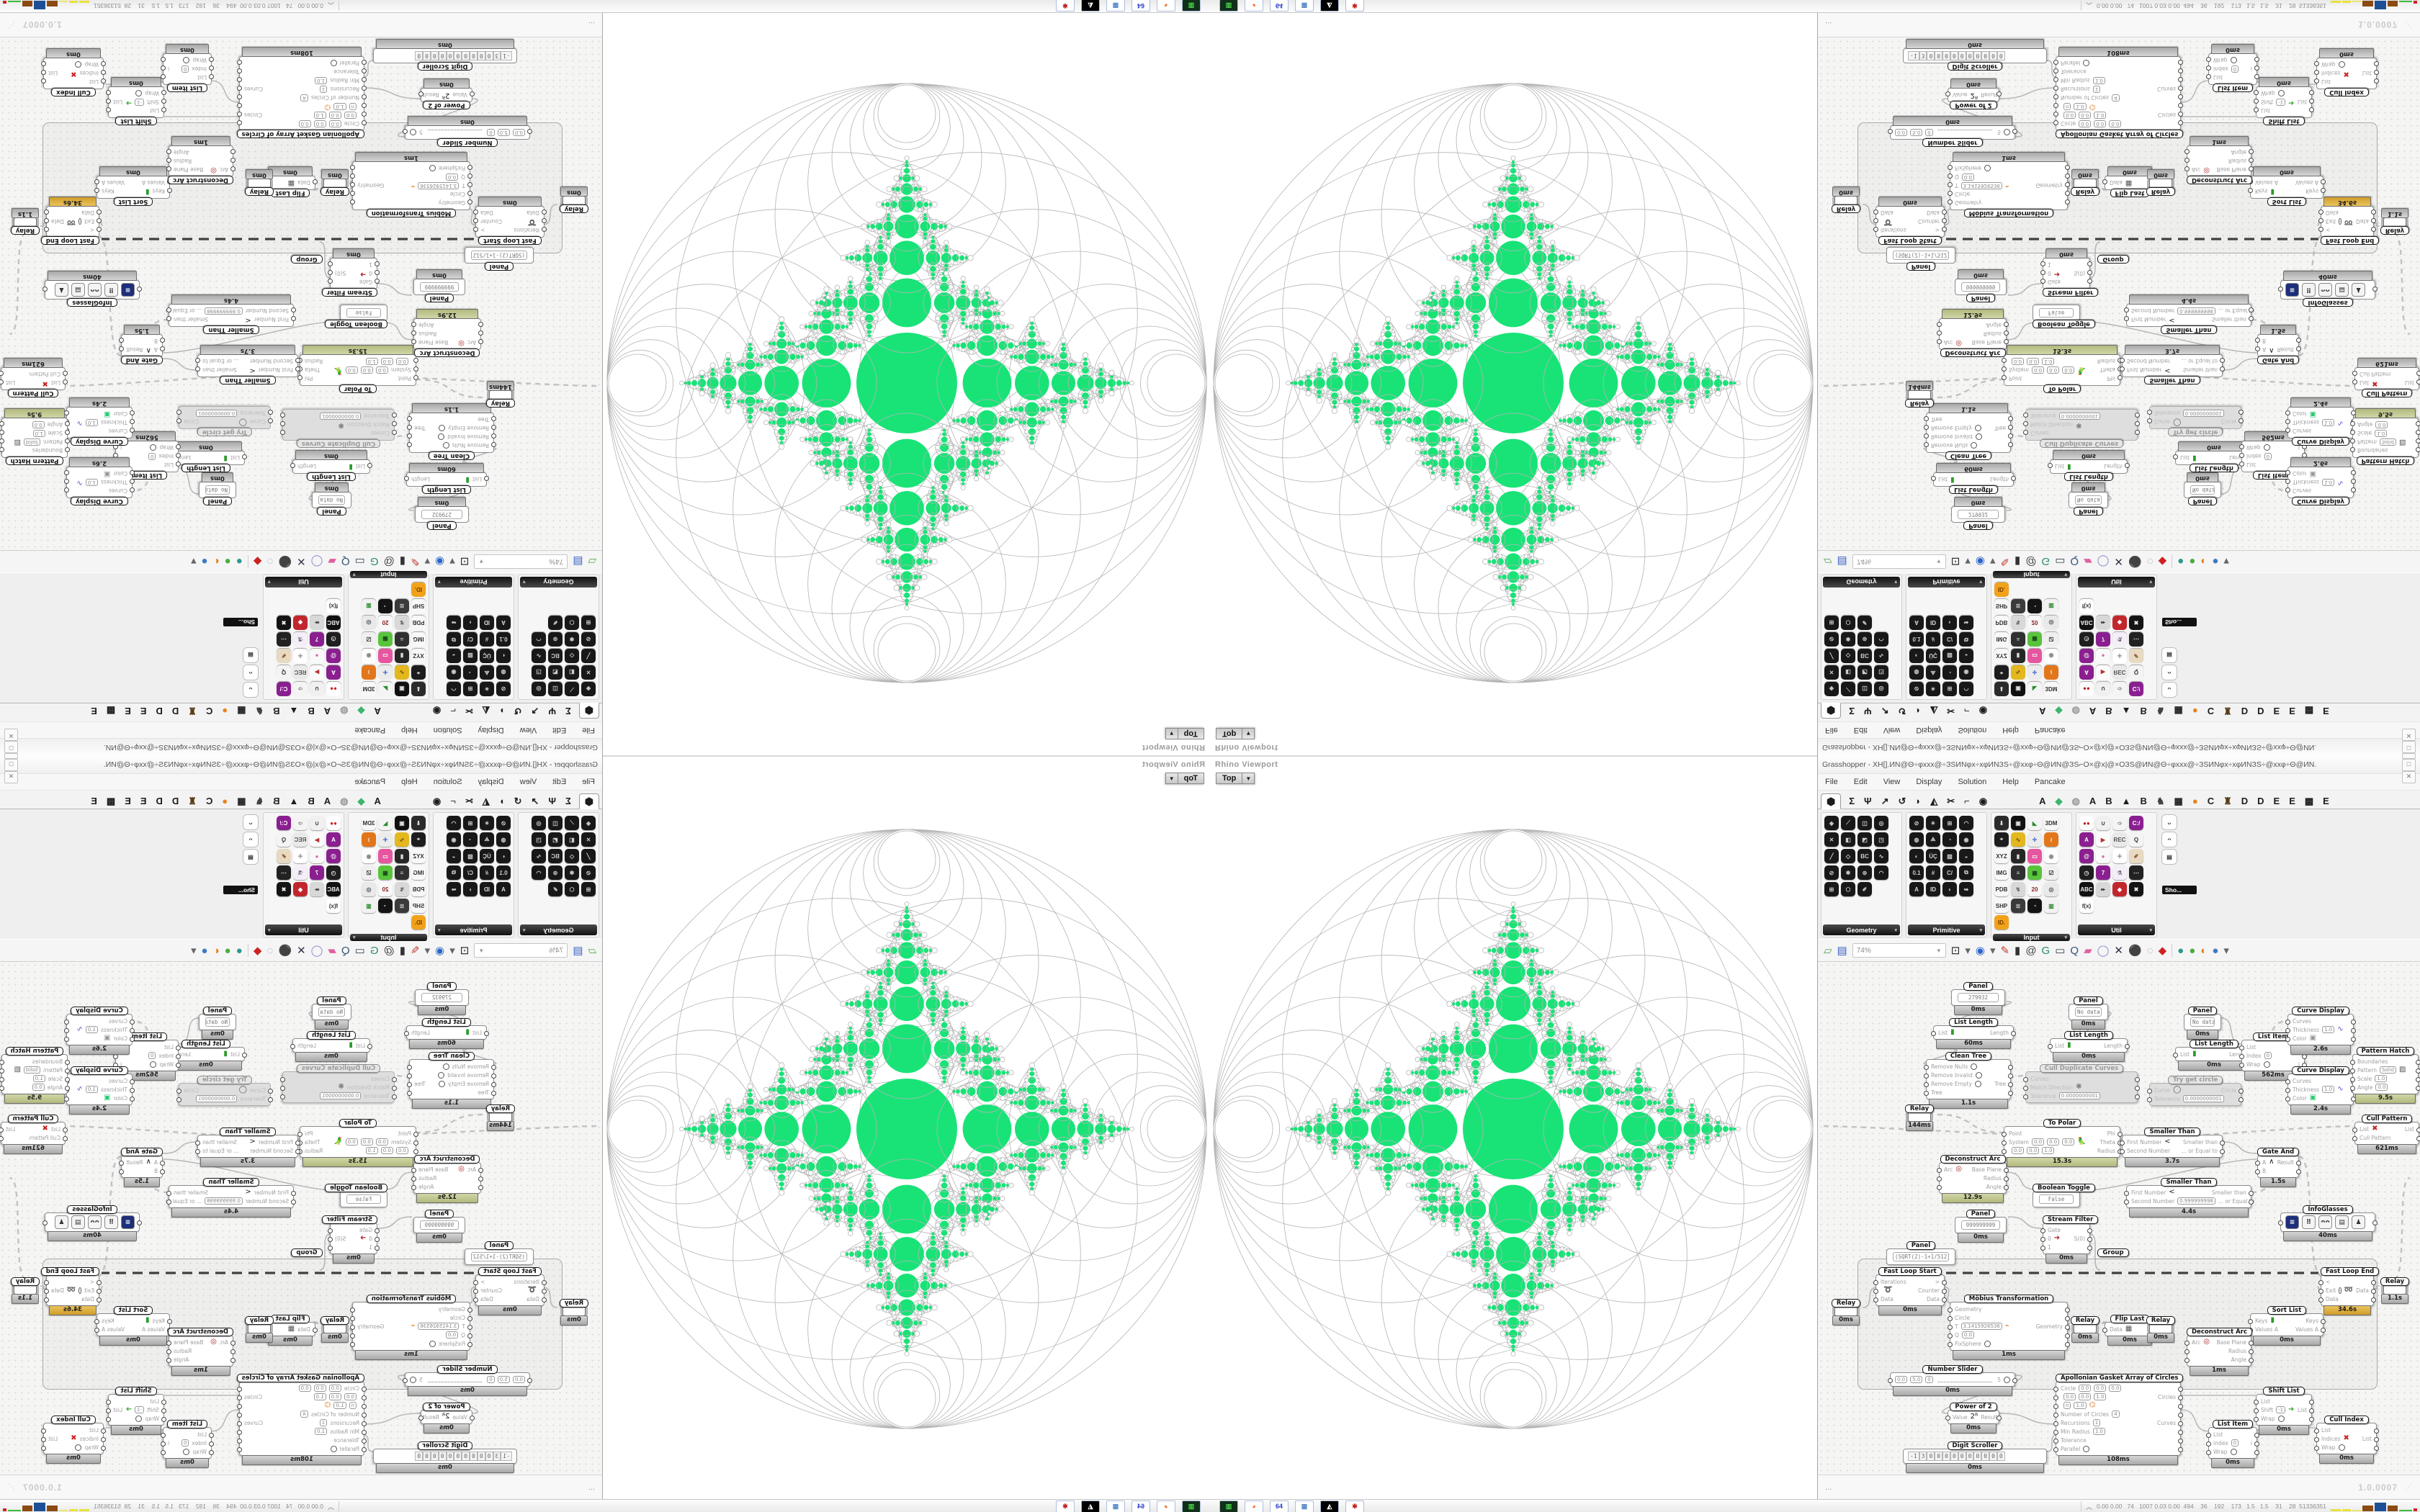  I want to click on component-icon-util-10: ✛, so click(300, 656).